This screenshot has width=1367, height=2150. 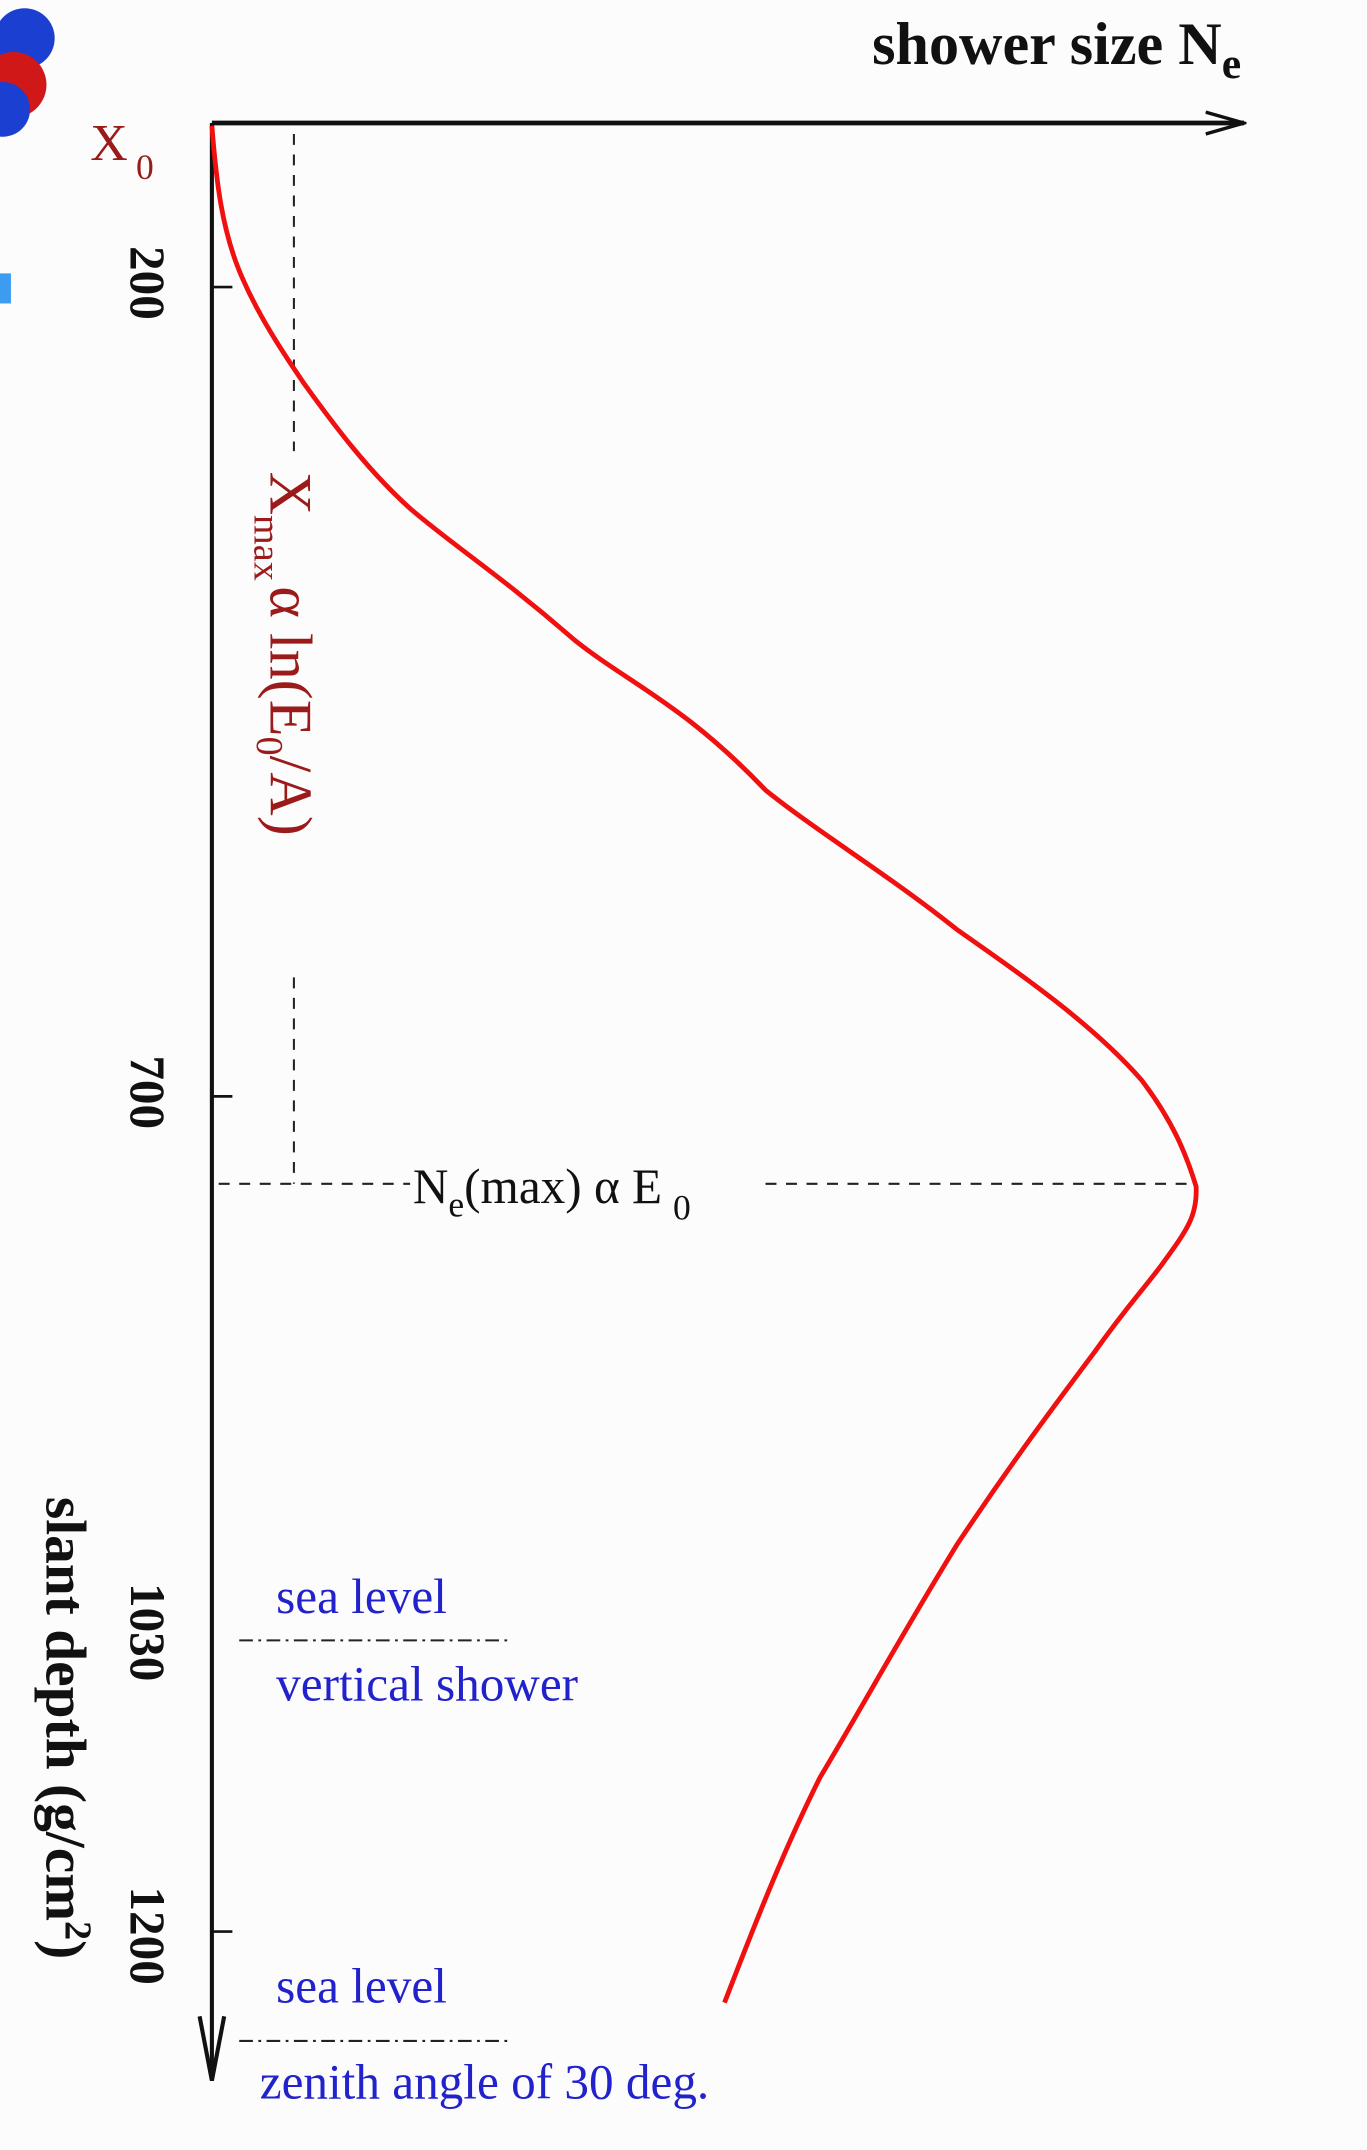 What do you see at coordinates (563, 1186) in the screenshot?
I see `text-part: (max) α E` at bounding box center [563, 1186].